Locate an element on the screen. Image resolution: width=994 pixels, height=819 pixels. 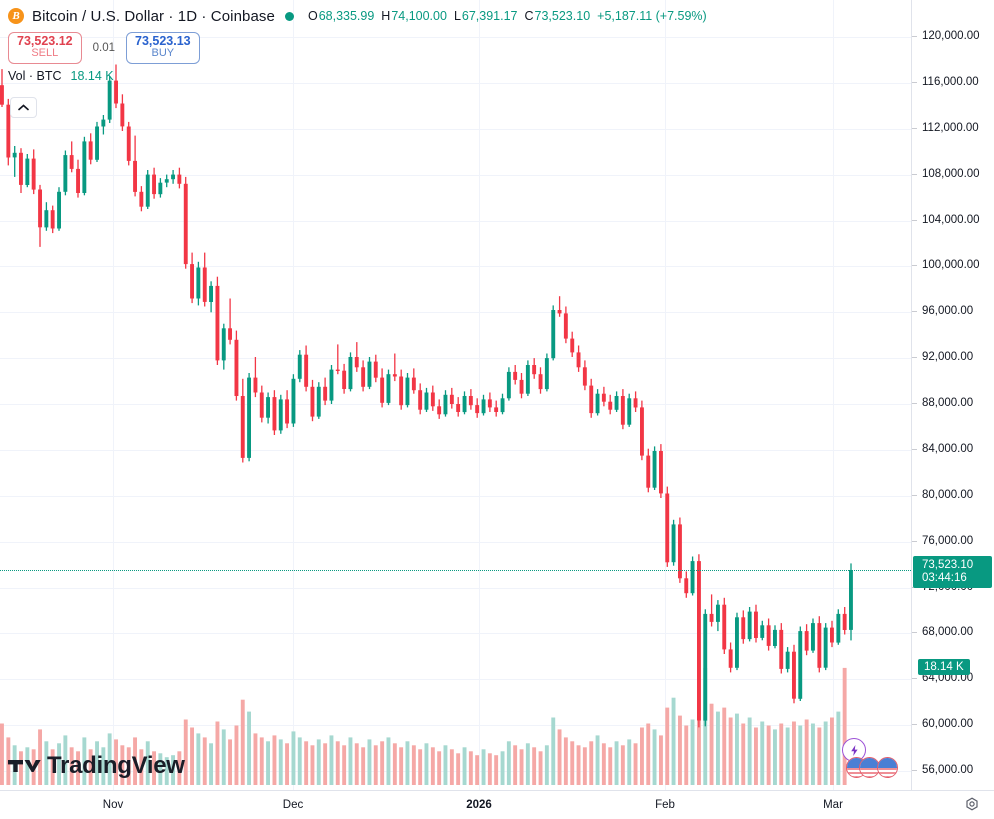
chevron-up-icon is located at coordinates (23, 107).